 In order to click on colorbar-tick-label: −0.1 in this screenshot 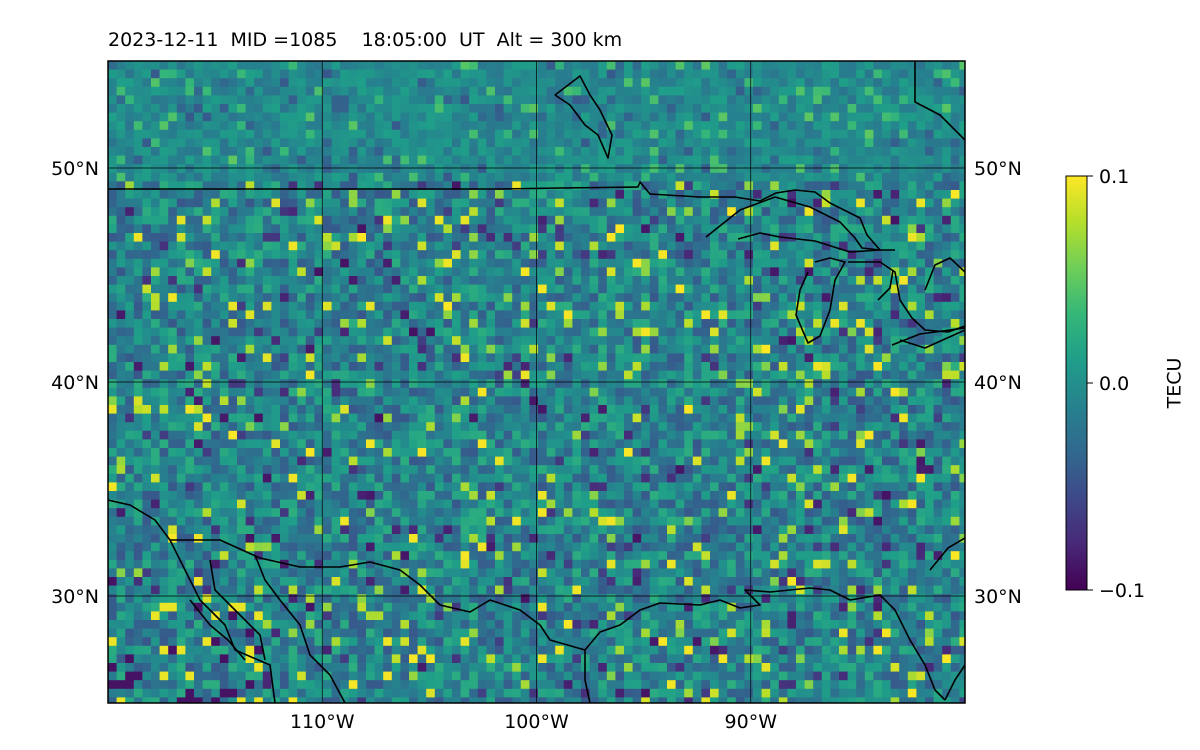, I will do `click(1122, 591)`.